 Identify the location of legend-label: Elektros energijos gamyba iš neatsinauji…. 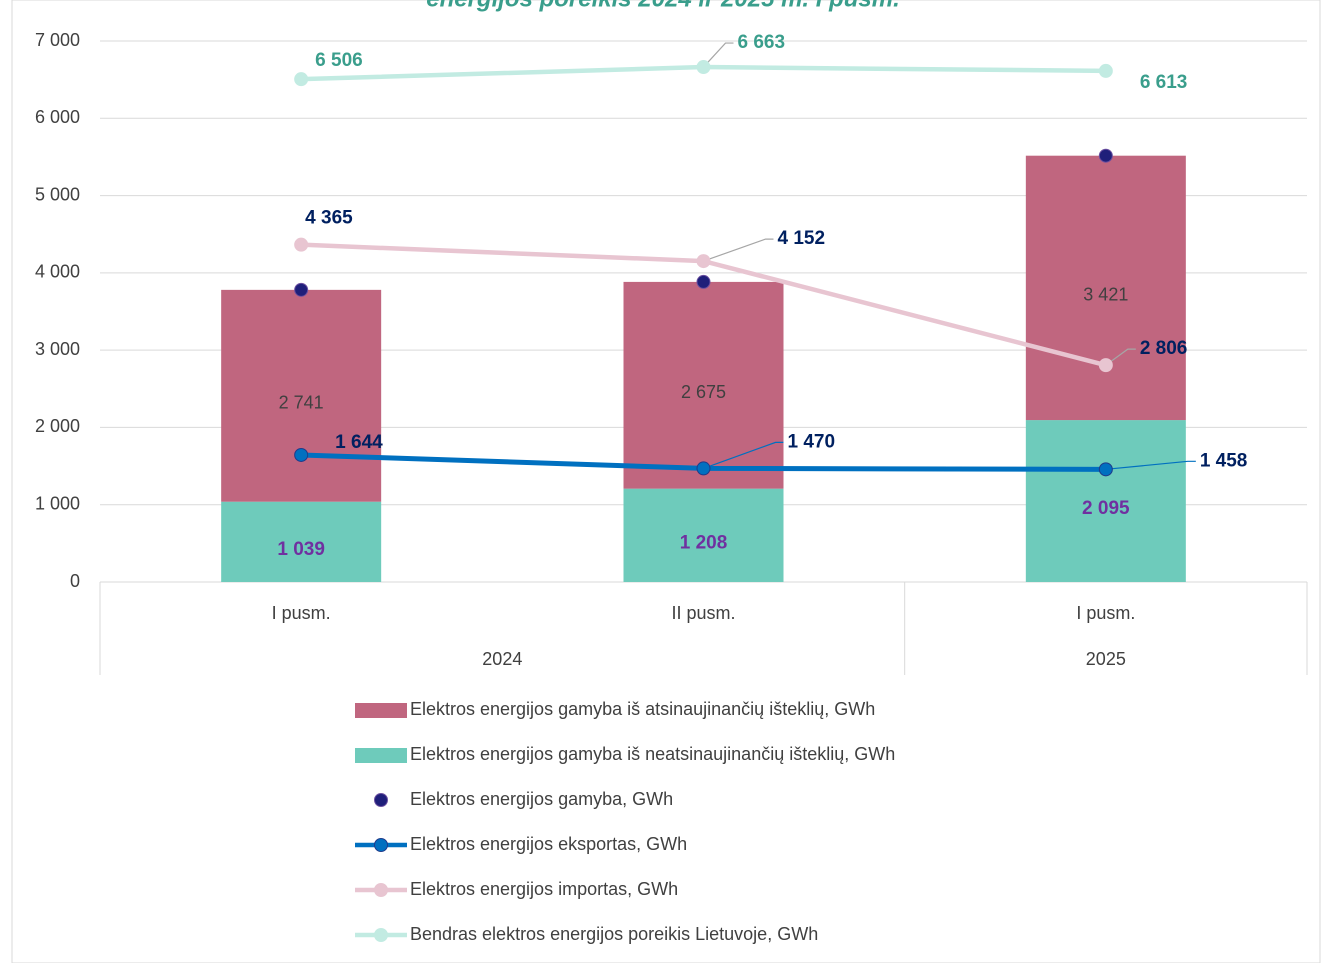
(652, 754).